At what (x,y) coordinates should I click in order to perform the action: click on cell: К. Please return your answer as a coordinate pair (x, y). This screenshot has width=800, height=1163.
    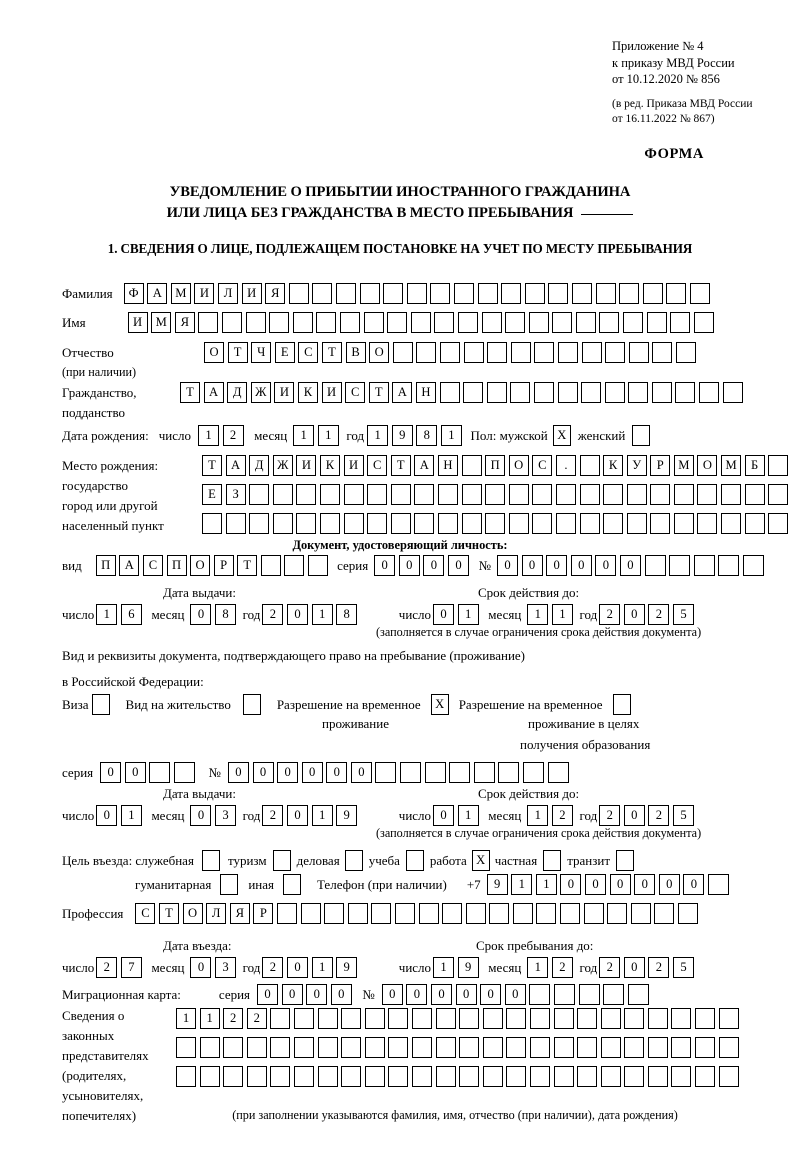
    Looking at the image, I should click on (329, 465).